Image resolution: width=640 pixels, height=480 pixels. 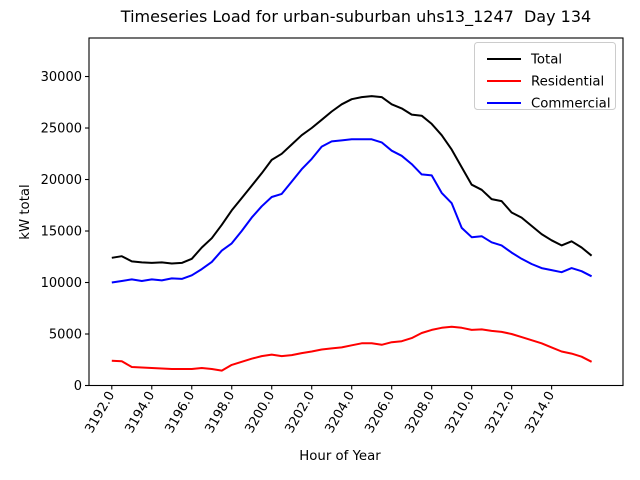 What do you see at coordinates (78, 386) in the screenshot?
I see `y-tick-label: 0` at bounding box center [78, 386].